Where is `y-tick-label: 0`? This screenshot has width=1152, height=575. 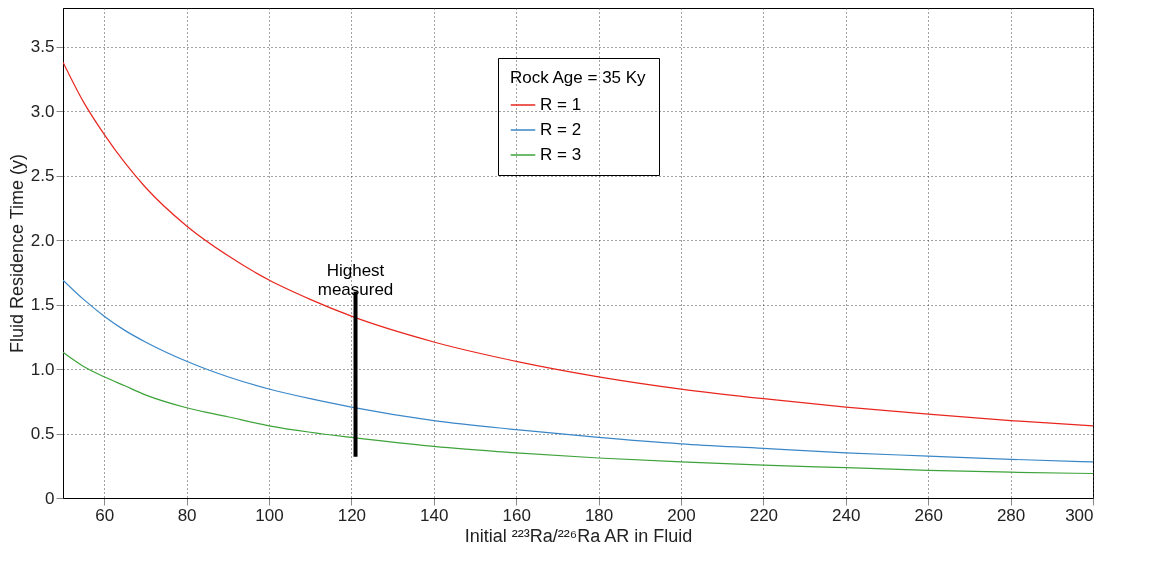 y-tick-label: 0 is located at coordinates (50, 498).